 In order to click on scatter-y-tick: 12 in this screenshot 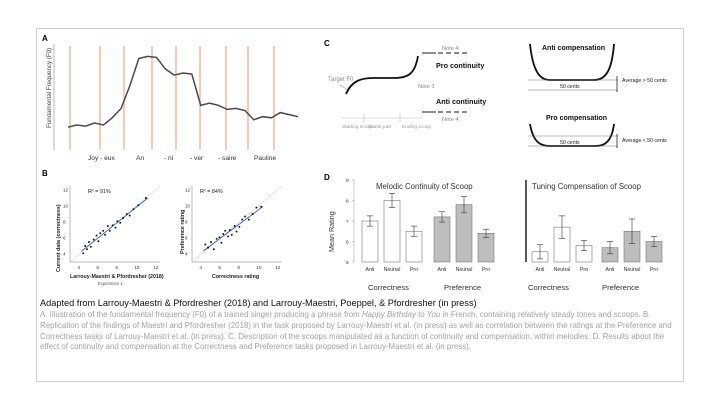, I will do `click(66, 190)`.